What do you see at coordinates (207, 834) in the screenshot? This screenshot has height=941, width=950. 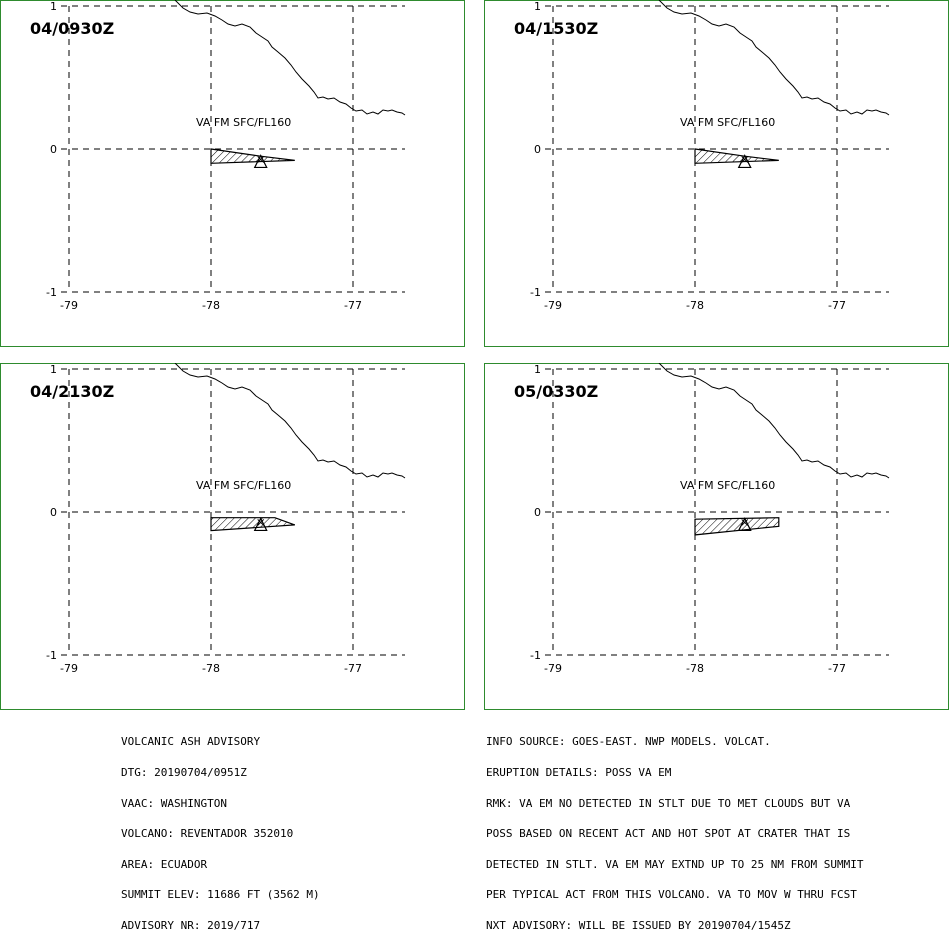 I see `advisory-line: VOLCANO: REVENTADOR 352010` at bounding box center [207, 834].